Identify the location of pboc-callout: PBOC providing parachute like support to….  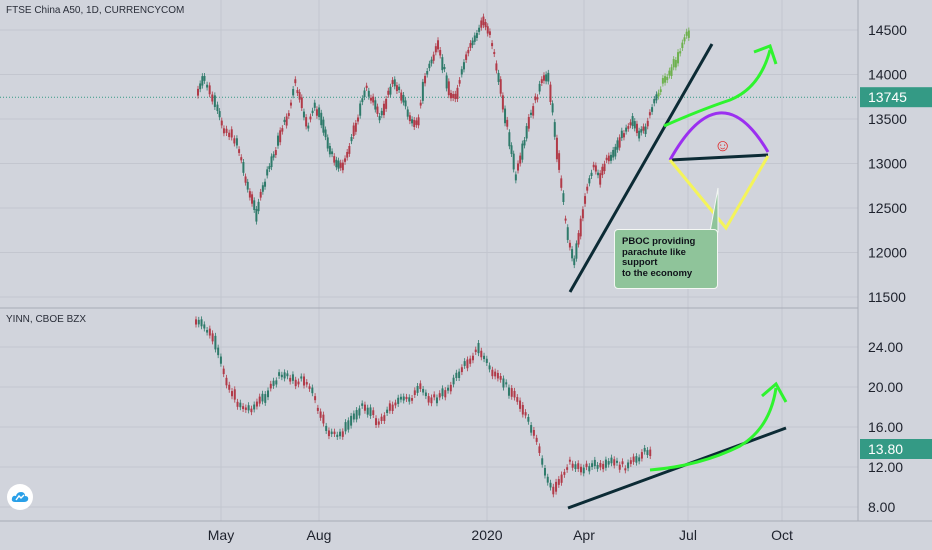
(666, 259).